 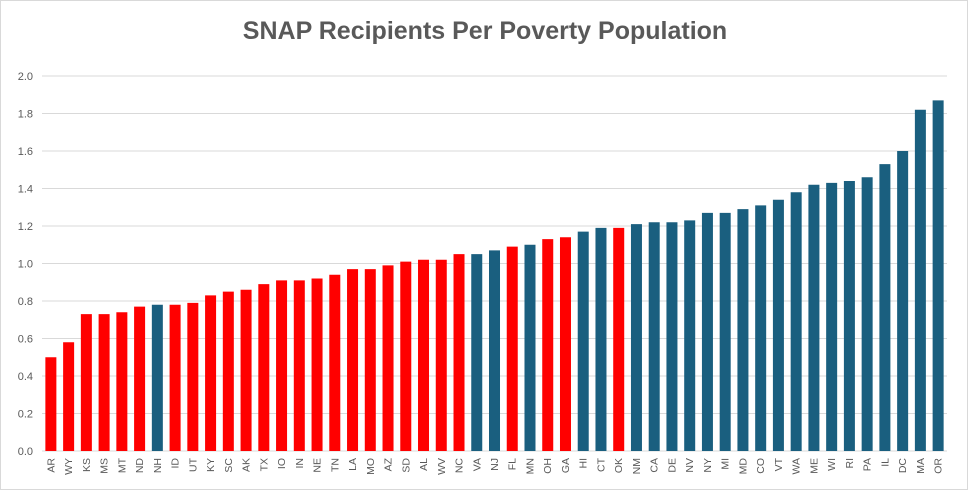 I want to click on bar-ky, so click(x=211, y=373).